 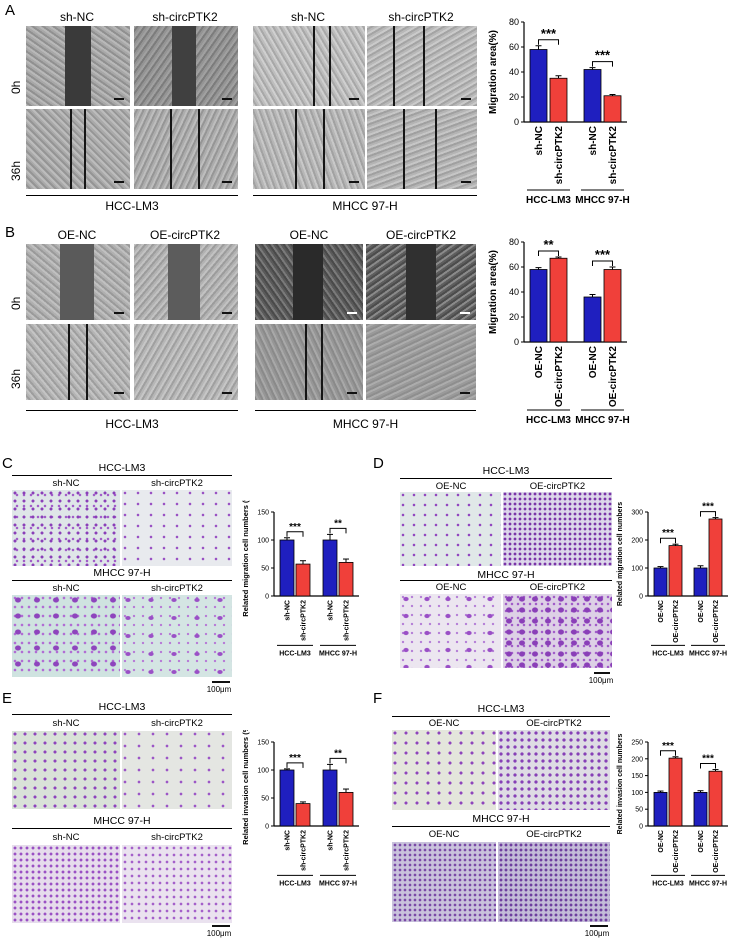 I want to click on panel-d-bottom-group: MHCC 97-H, so click(x=506, y=575).